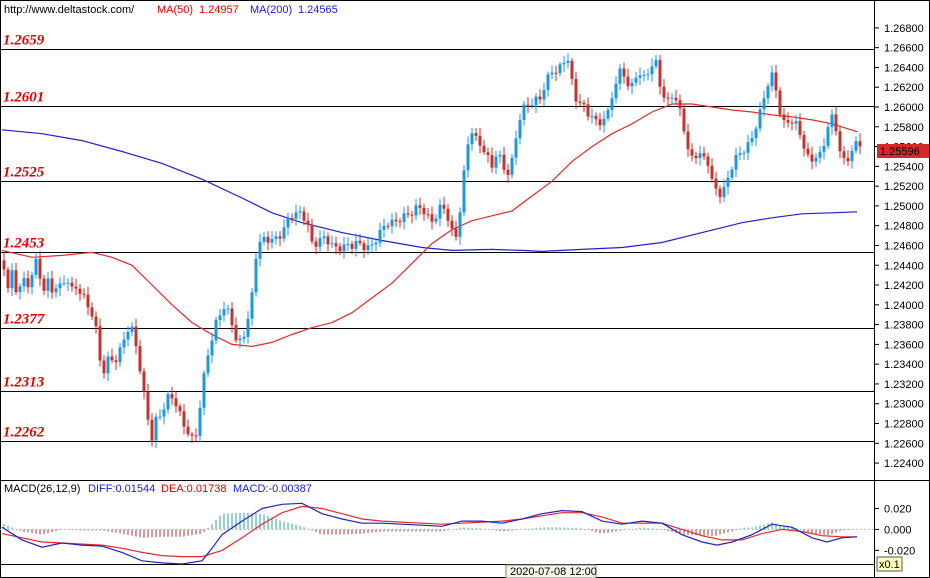  What do you see at coordinates (903, 151) in the screenshot?
I see `current-price-tag` at bounding box center [903, 151].